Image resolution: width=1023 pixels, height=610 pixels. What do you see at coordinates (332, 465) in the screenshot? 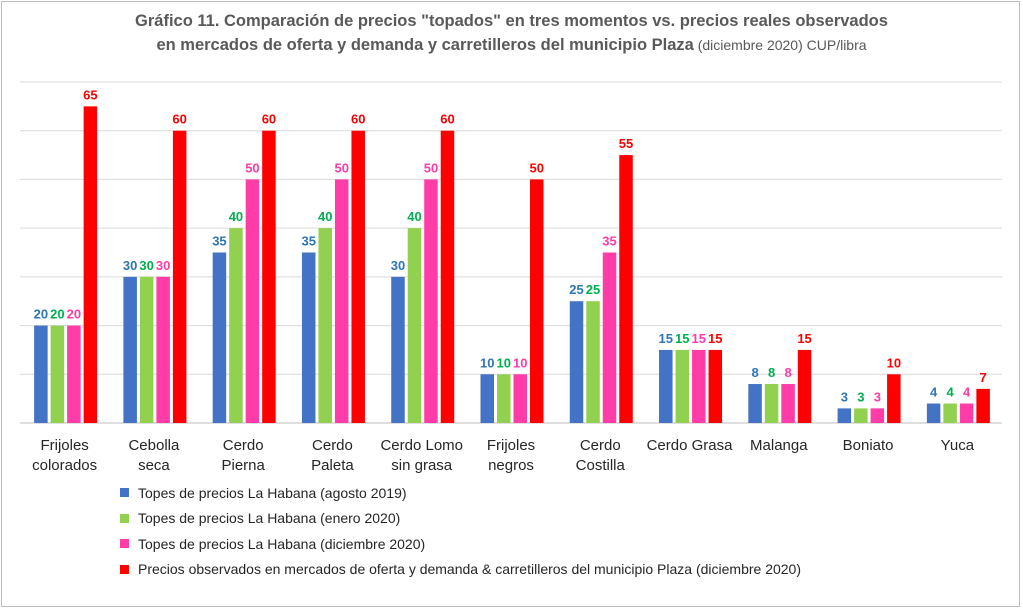
I see `x-tick-label: Paleta` at bounding box center [332, 465].